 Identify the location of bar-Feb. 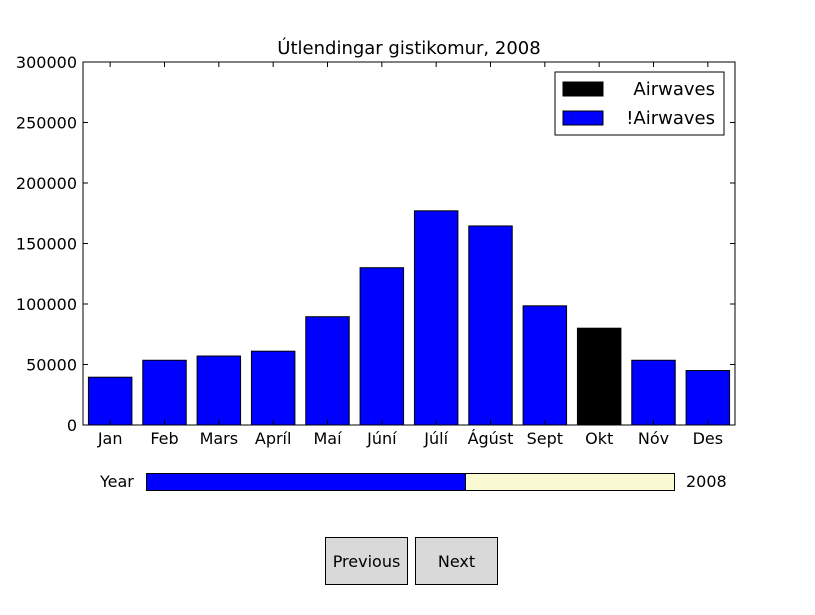
(164, 392).